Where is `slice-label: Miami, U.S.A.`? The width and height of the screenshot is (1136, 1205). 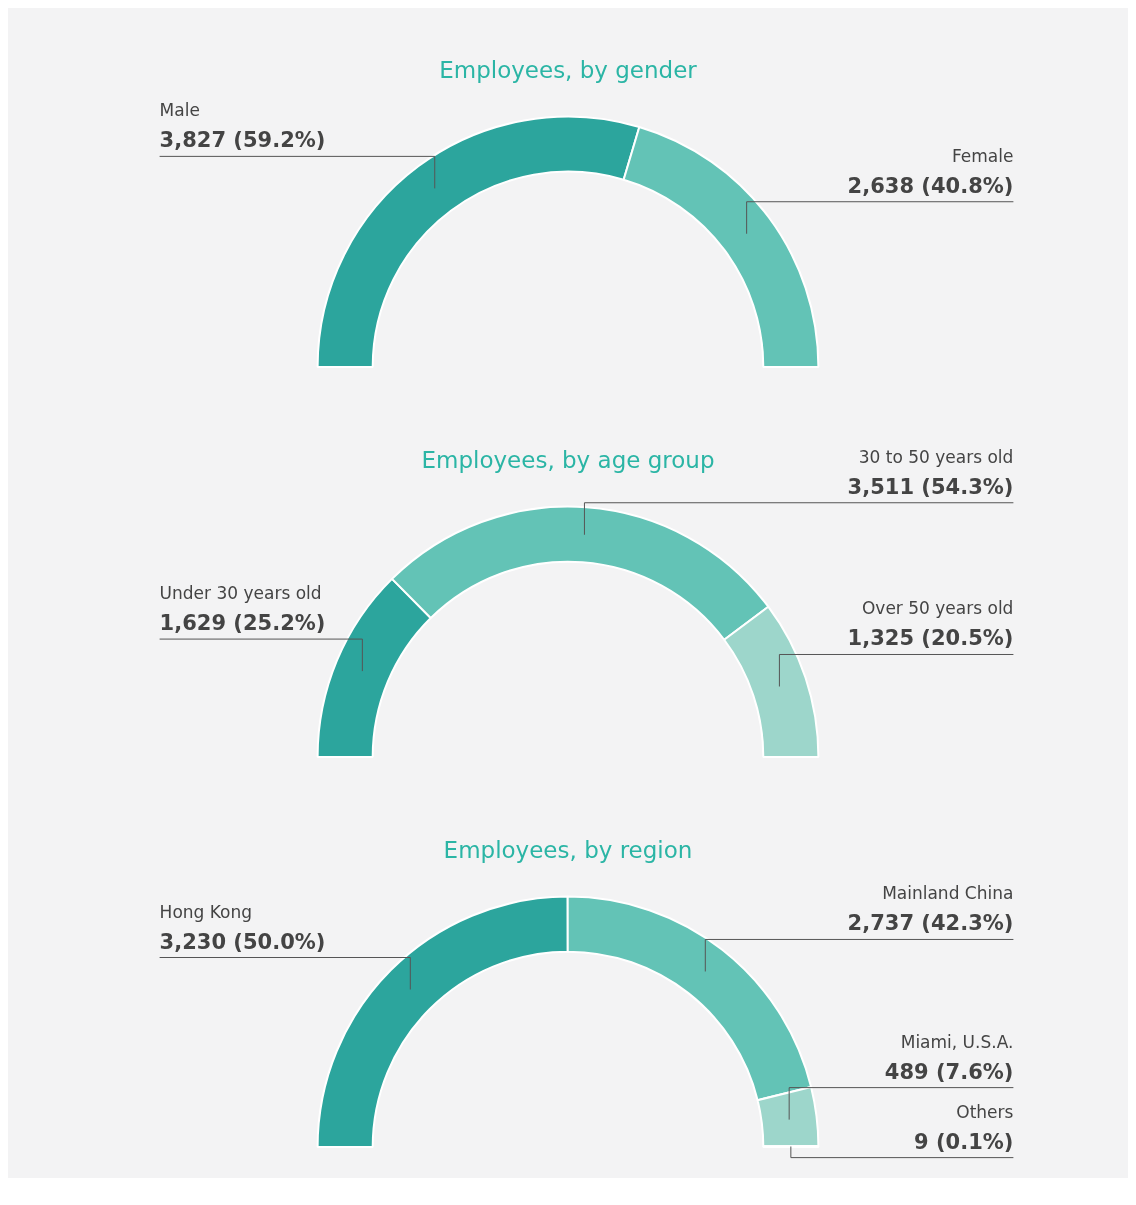 slice-label: Miami, U.S.A. is located at coordinates (957, 1041).